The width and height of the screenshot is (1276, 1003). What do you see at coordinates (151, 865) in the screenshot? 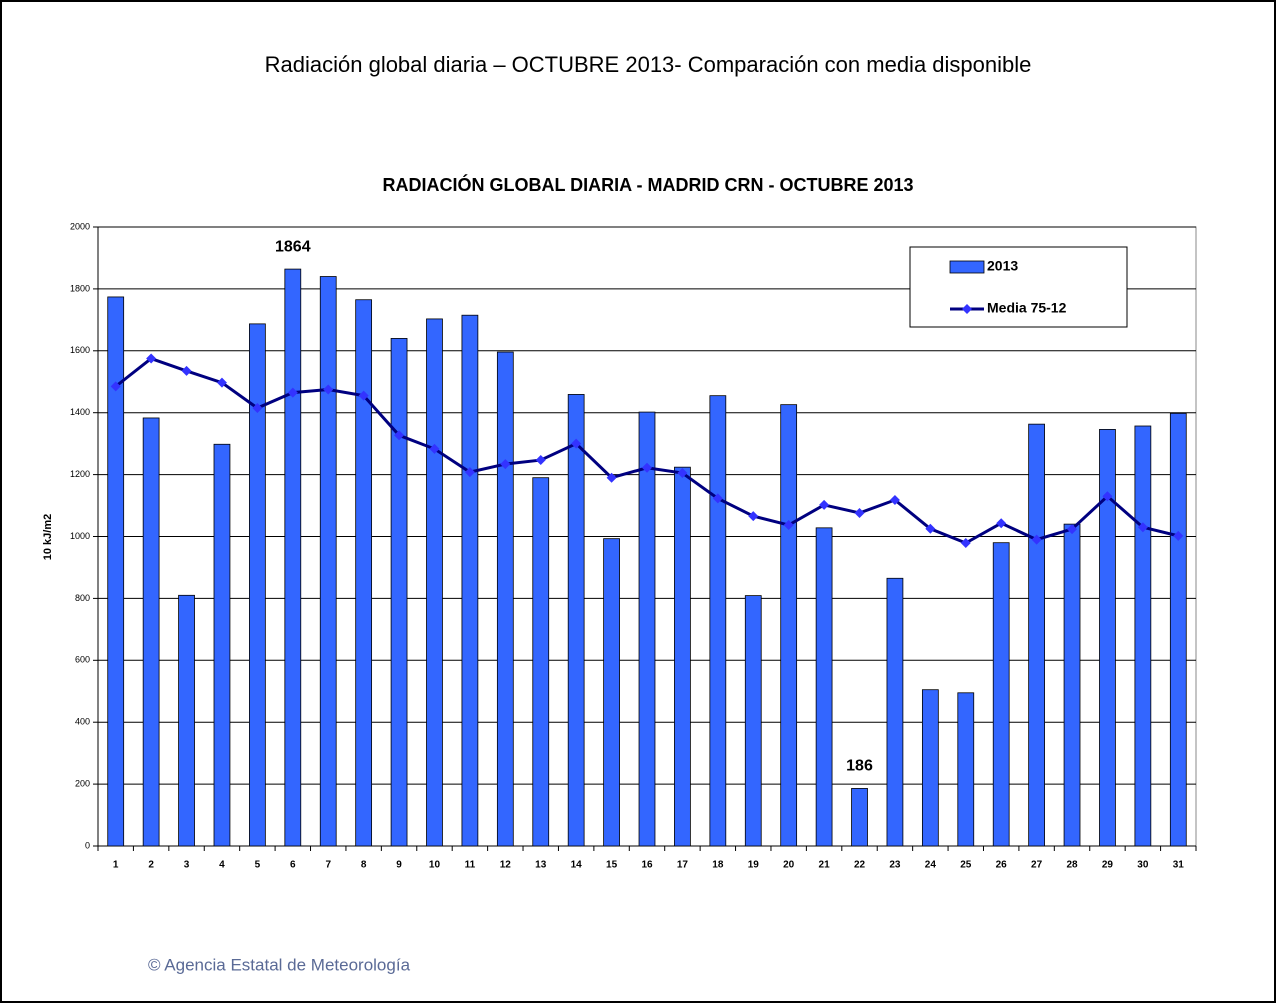
I see `x-tick-label: 2` at bounding box center [151, 865].